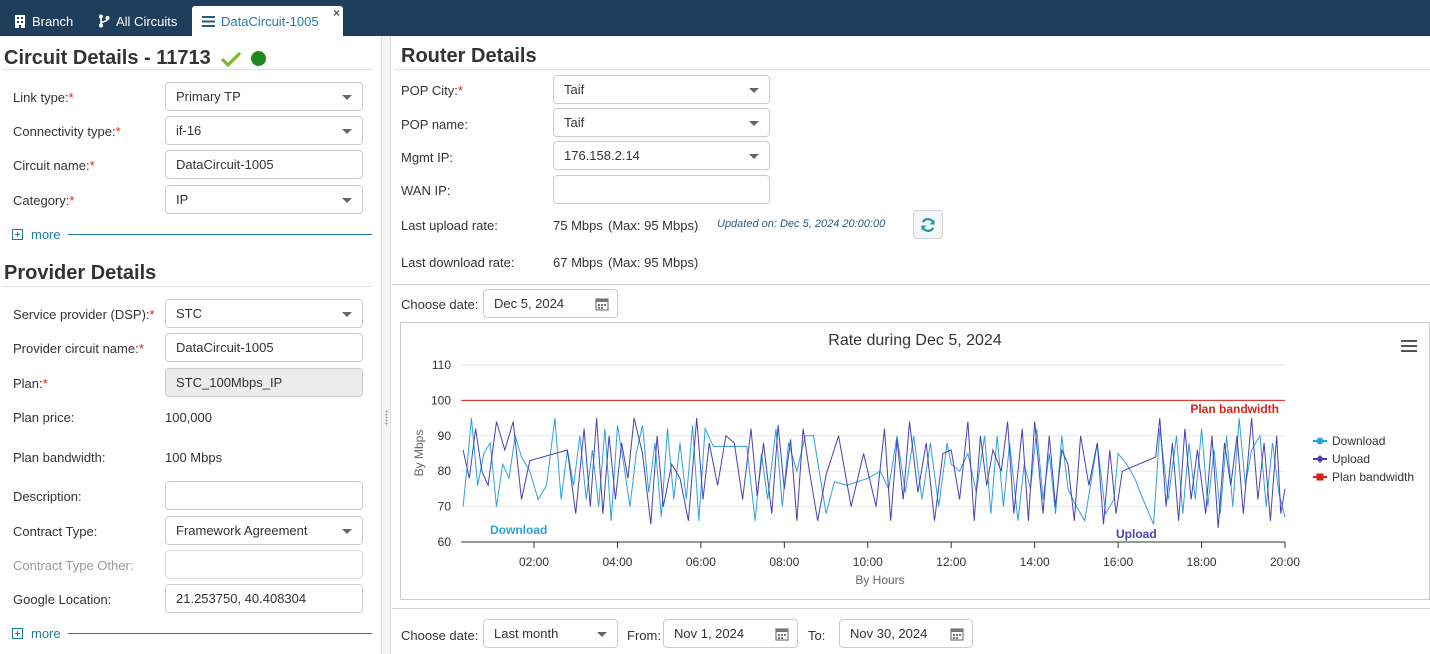 The height and width of the screenshot is (654, 1430). I want to click on legend-label: Plan bandwidth, so click(1373, 477).